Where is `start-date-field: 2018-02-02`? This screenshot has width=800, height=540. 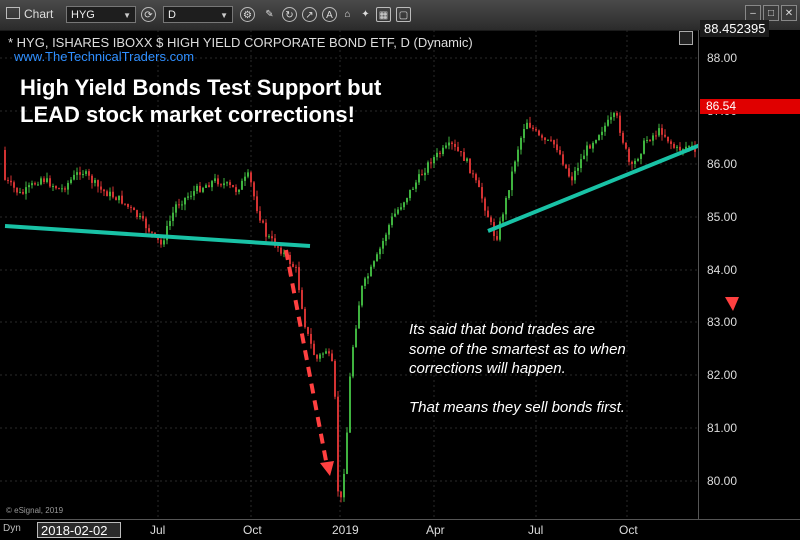
start-date-field: 2018-02-02 is located at coordinates (79, 530).